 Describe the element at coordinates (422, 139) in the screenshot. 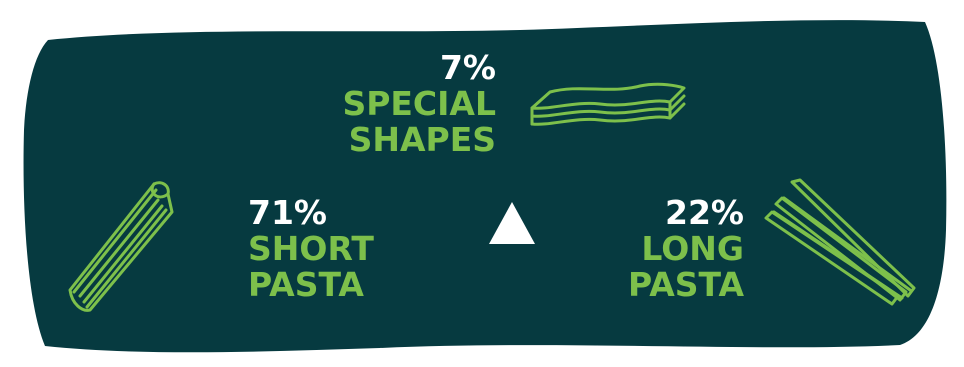

I see `special-shapes-label-line2: SHAPES` at that location.